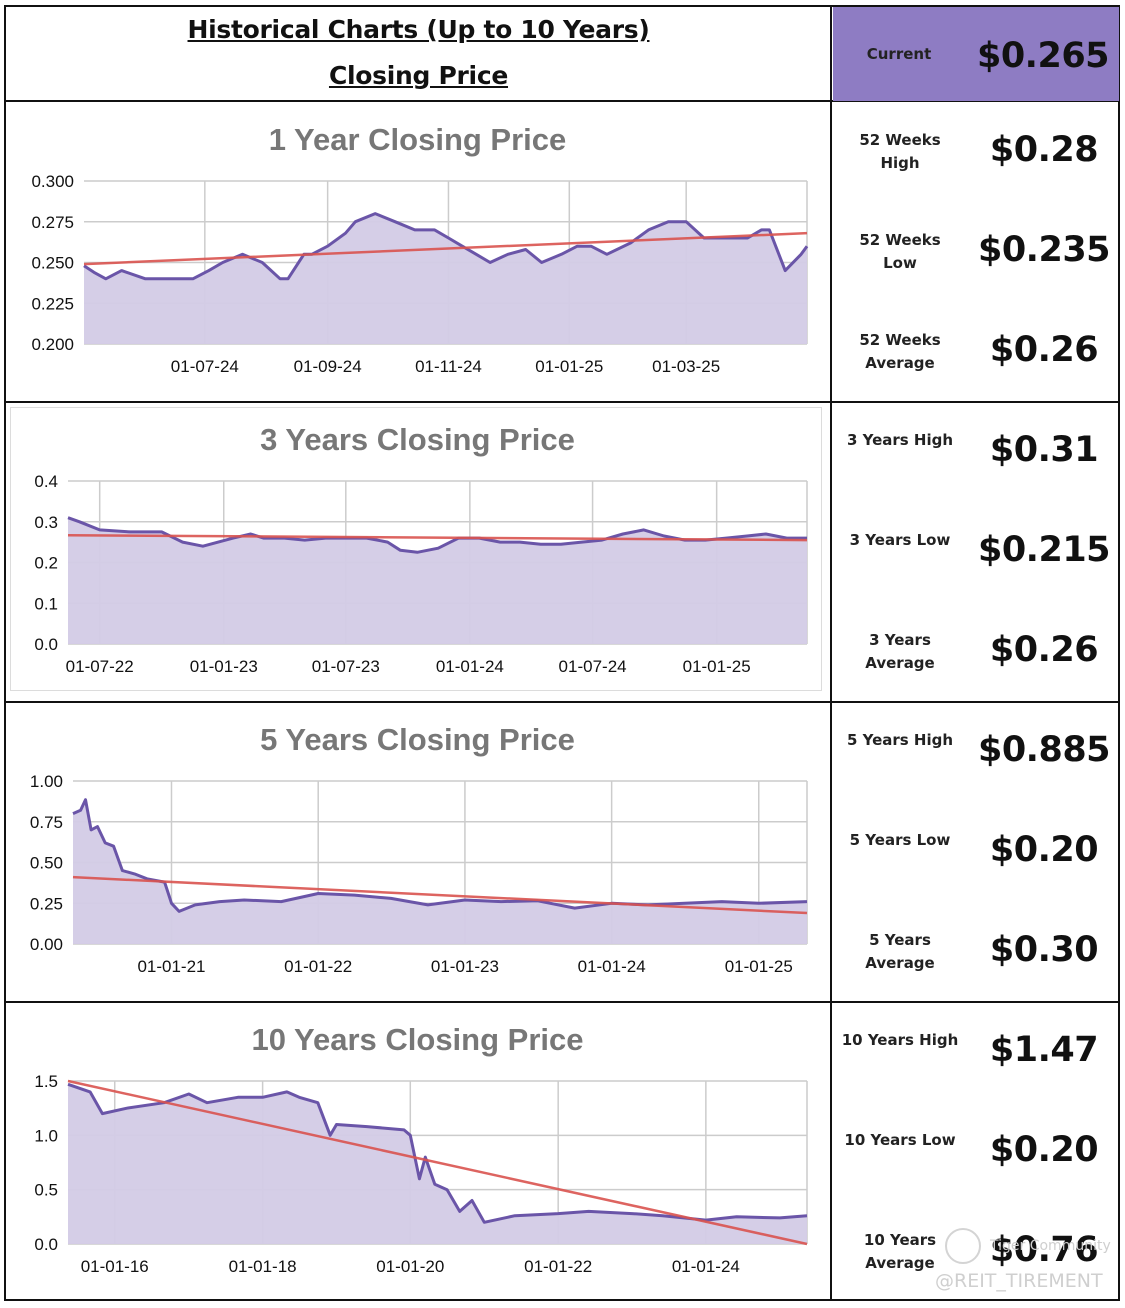  Describe the element at coordinates (417, 439) in the screenshot. I see `chart-title-3y: 3 Years Closing Price` at that location.